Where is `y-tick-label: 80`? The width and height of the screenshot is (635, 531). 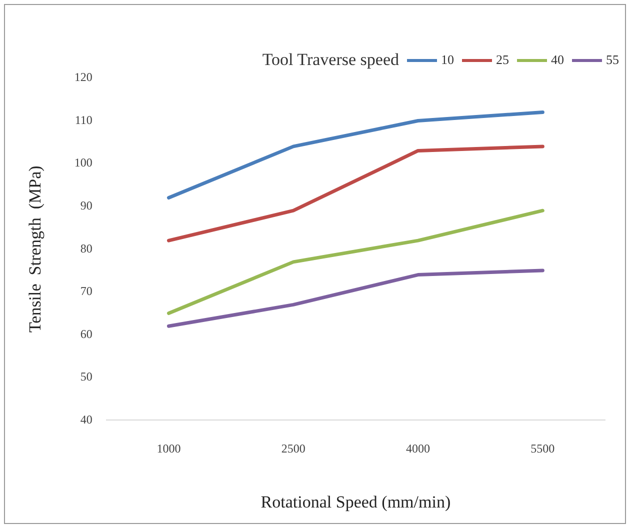 y-tick-label: 80 is located at coordinates (86, 248).